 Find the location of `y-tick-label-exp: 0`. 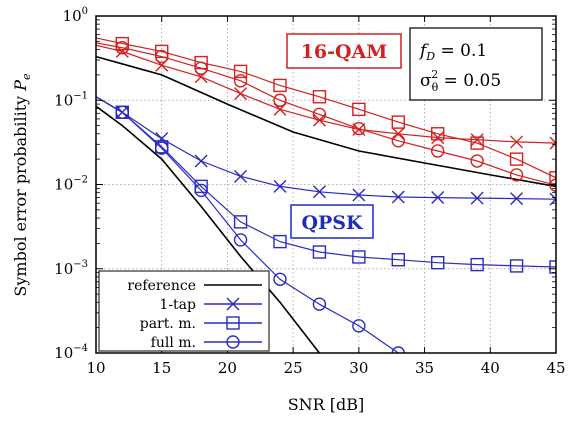

y-tick-label-exp: 0 is located at coordinates (85, 11).